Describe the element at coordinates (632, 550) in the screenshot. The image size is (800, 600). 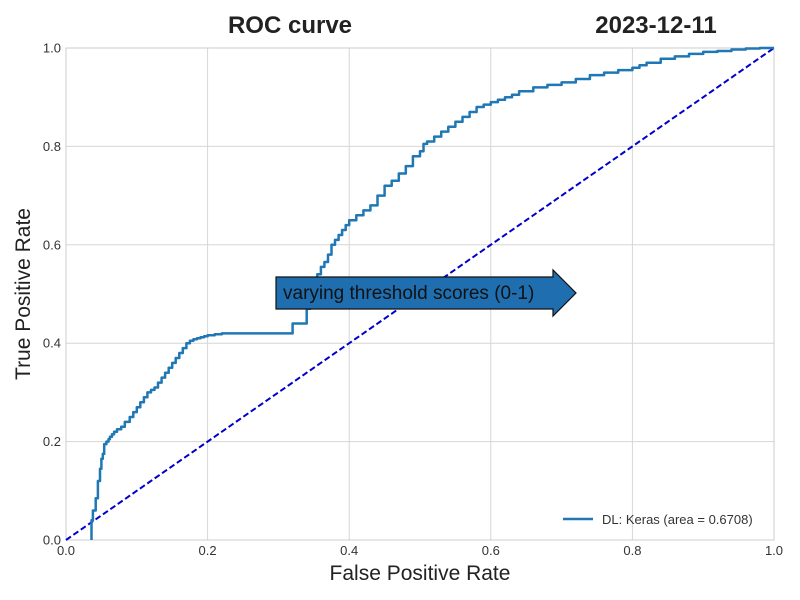
I see `x-tick-label: 0.8` at that location.